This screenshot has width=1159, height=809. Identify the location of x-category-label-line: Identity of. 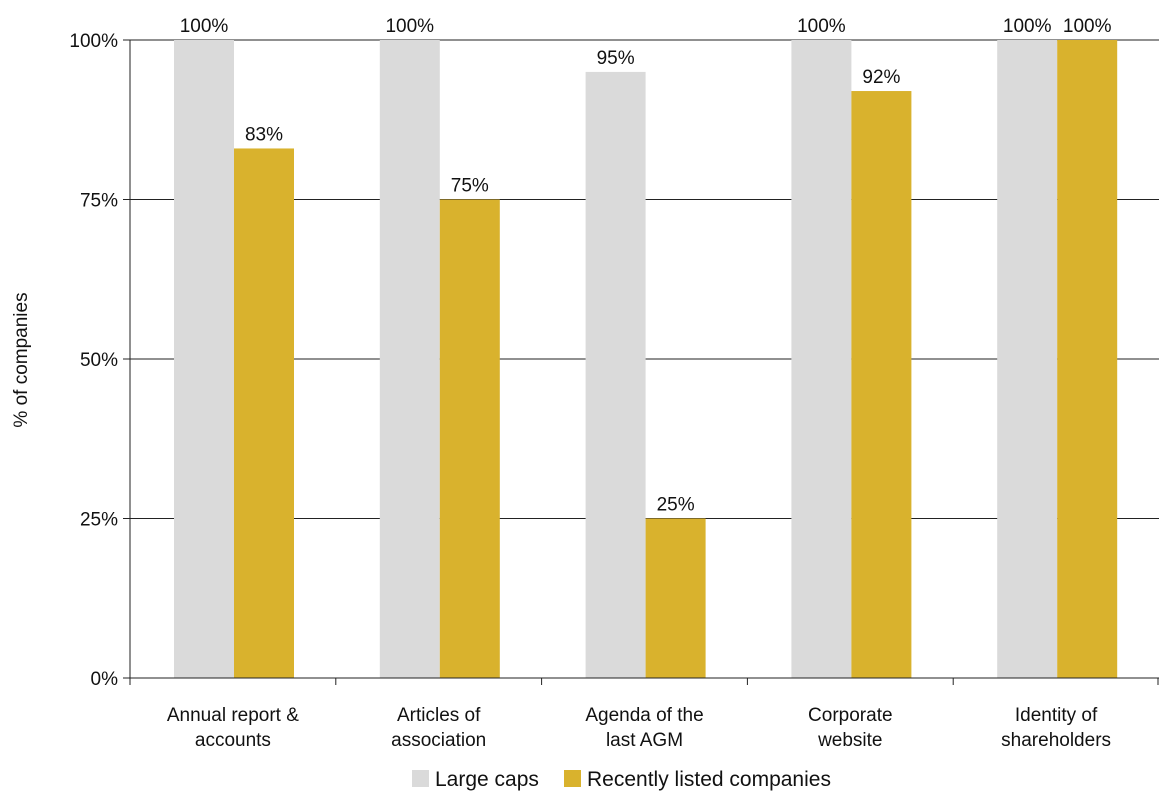
(1056, 715).